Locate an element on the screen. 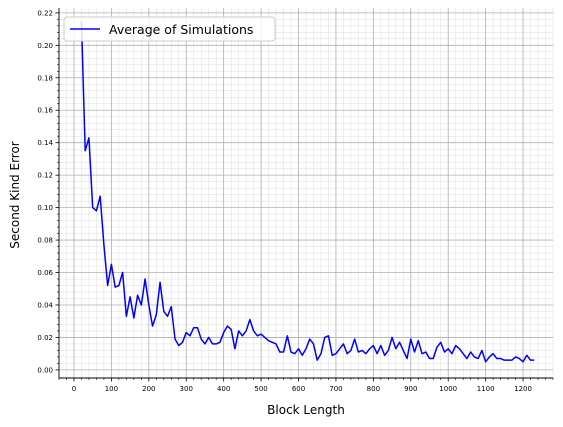 This screenshot has width=563, height=427. y-tick-label: 0.02 is located at coordinates (45, 338).